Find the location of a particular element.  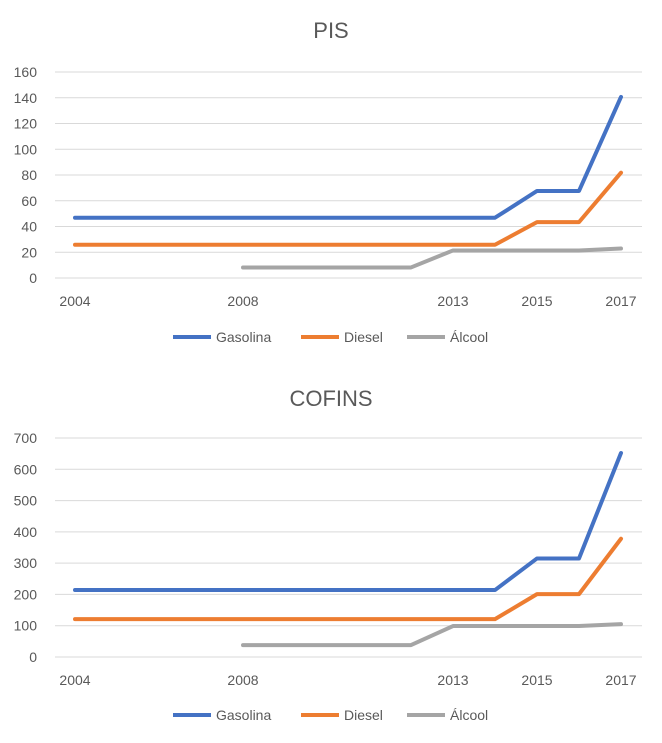

y-tick-label: 20 is located at coordinates (29, 252).